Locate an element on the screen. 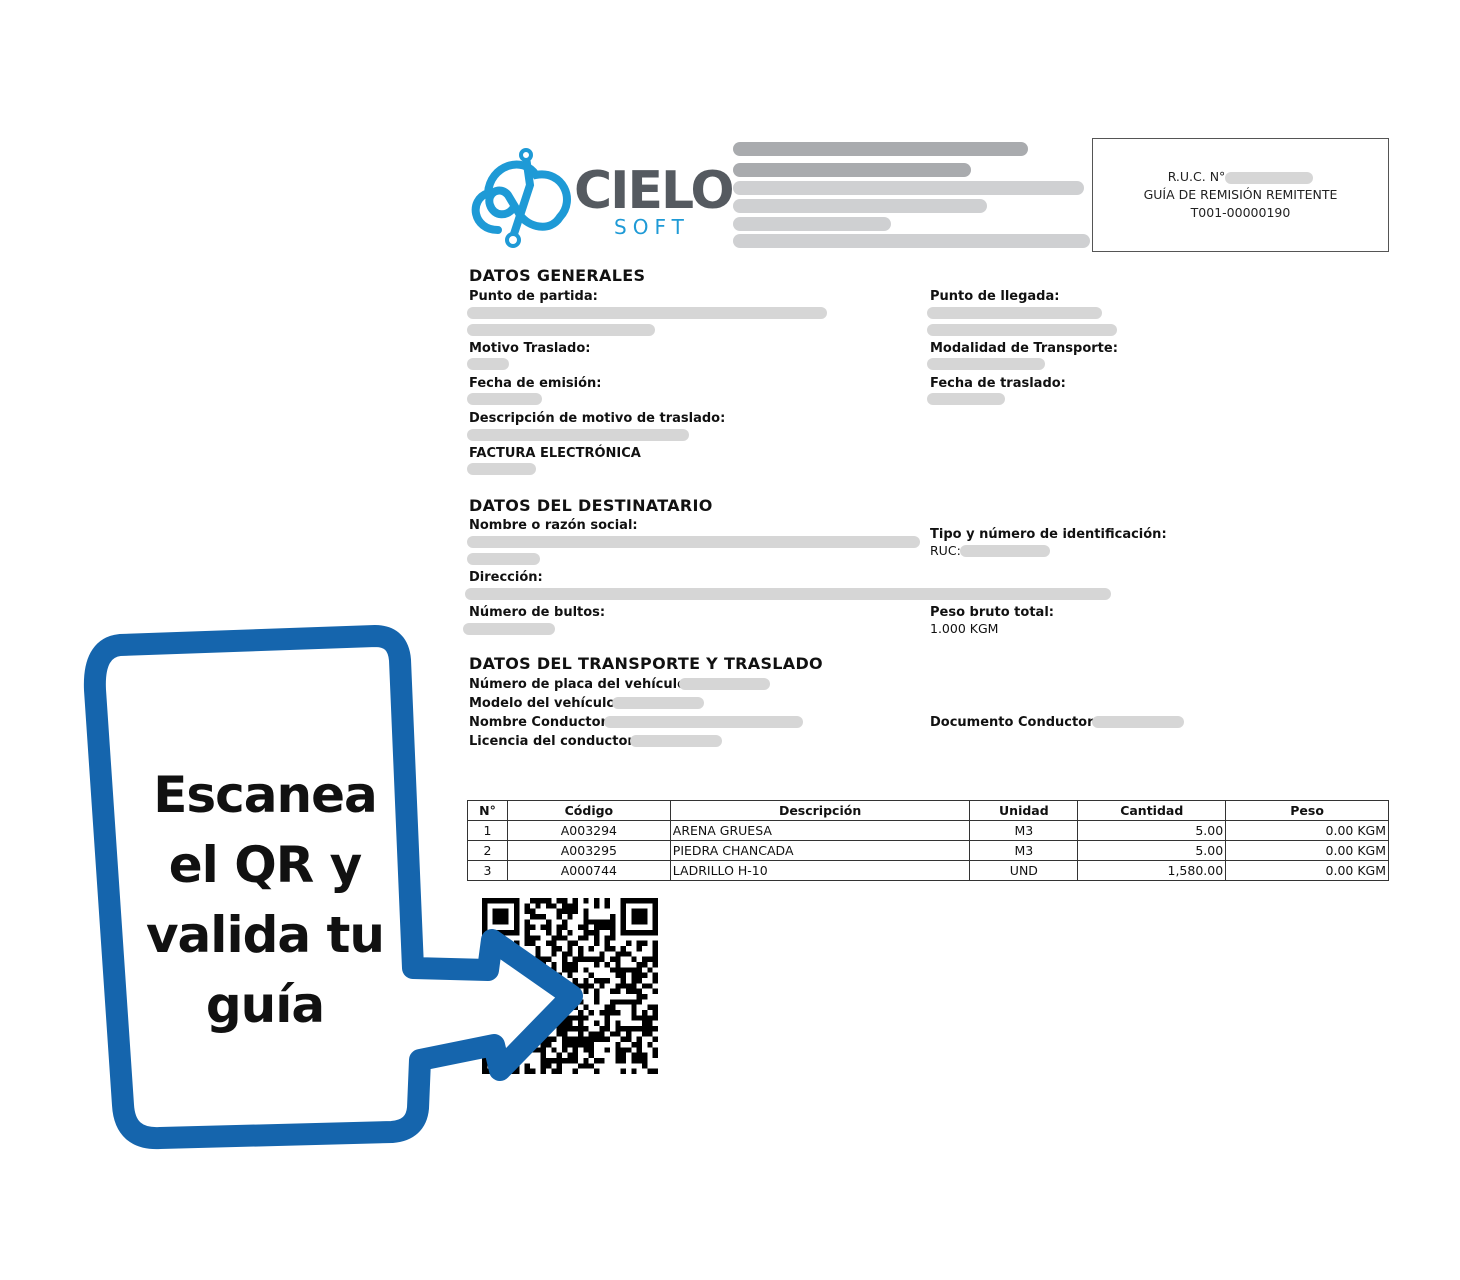 This screenshot has height=1280, width=1460. callout-line: valida tu is located at coordinates (265, 935).